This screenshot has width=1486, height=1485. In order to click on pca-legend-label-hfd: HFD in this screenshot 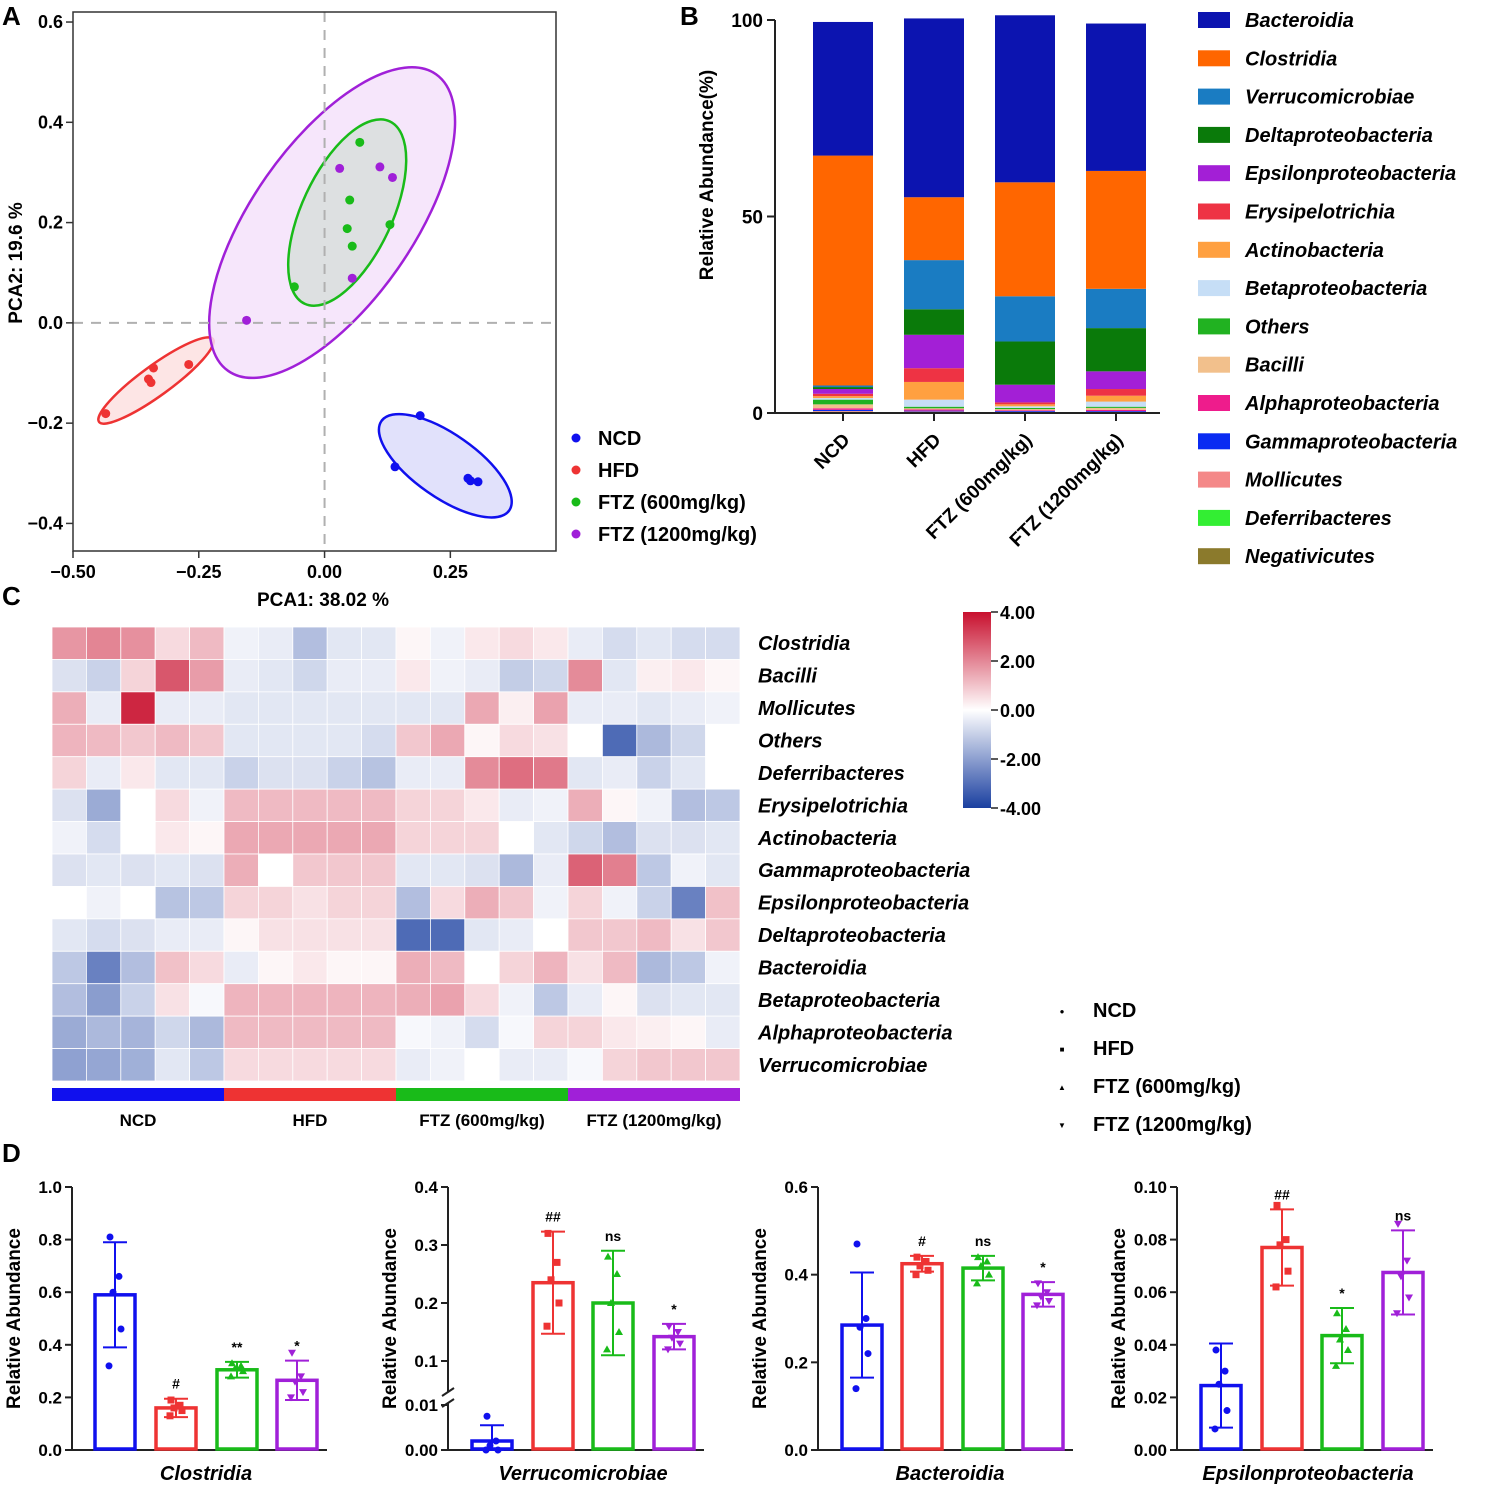, I will do `click(618, 471)`.